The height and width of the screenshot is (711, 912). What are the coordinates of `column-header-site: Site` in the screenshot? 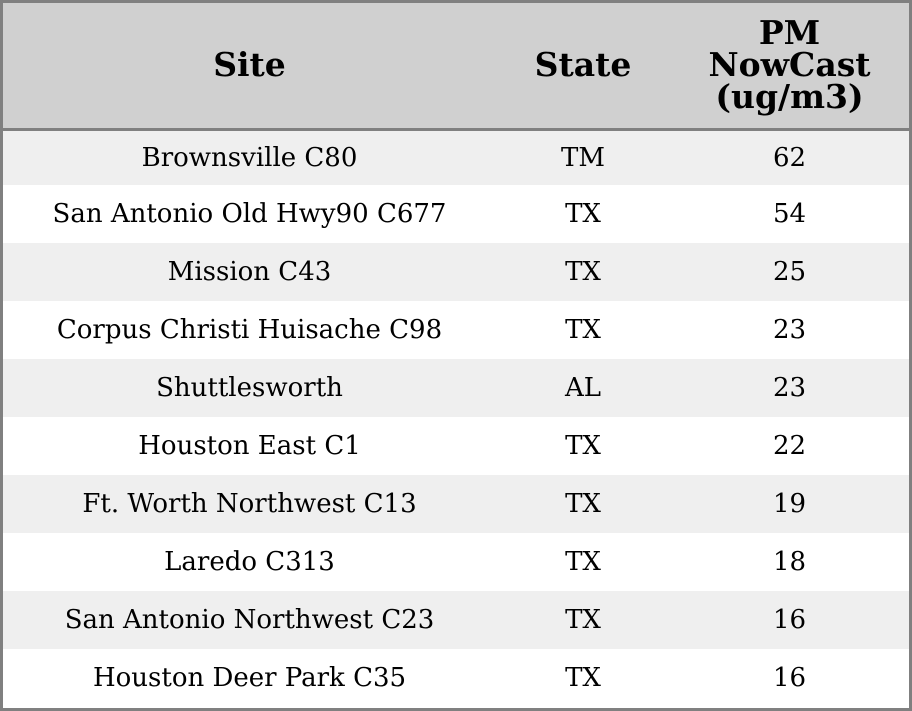 It's located at (249, 67).